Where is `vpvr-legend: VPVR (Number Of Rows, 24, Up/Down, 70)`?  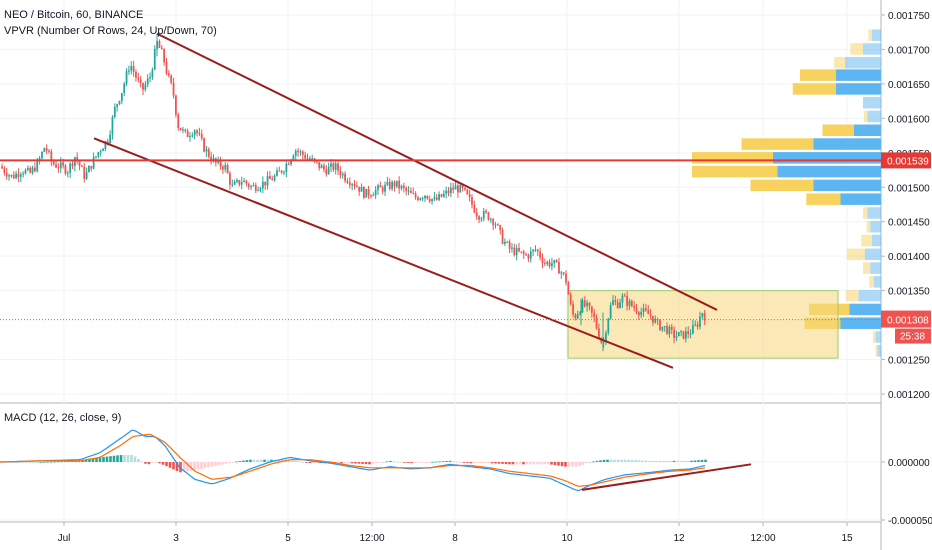
vpvr-legend: VPVR (Number Of Rows, 24, Up/Down, 70) is located at coordinates (110, 31).